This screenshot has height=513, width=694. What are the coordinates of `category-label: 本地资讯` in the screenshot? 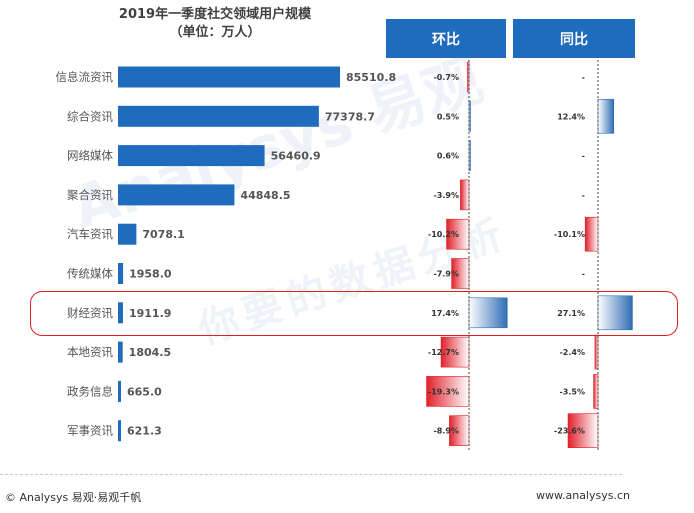 It's located at (90, 352).